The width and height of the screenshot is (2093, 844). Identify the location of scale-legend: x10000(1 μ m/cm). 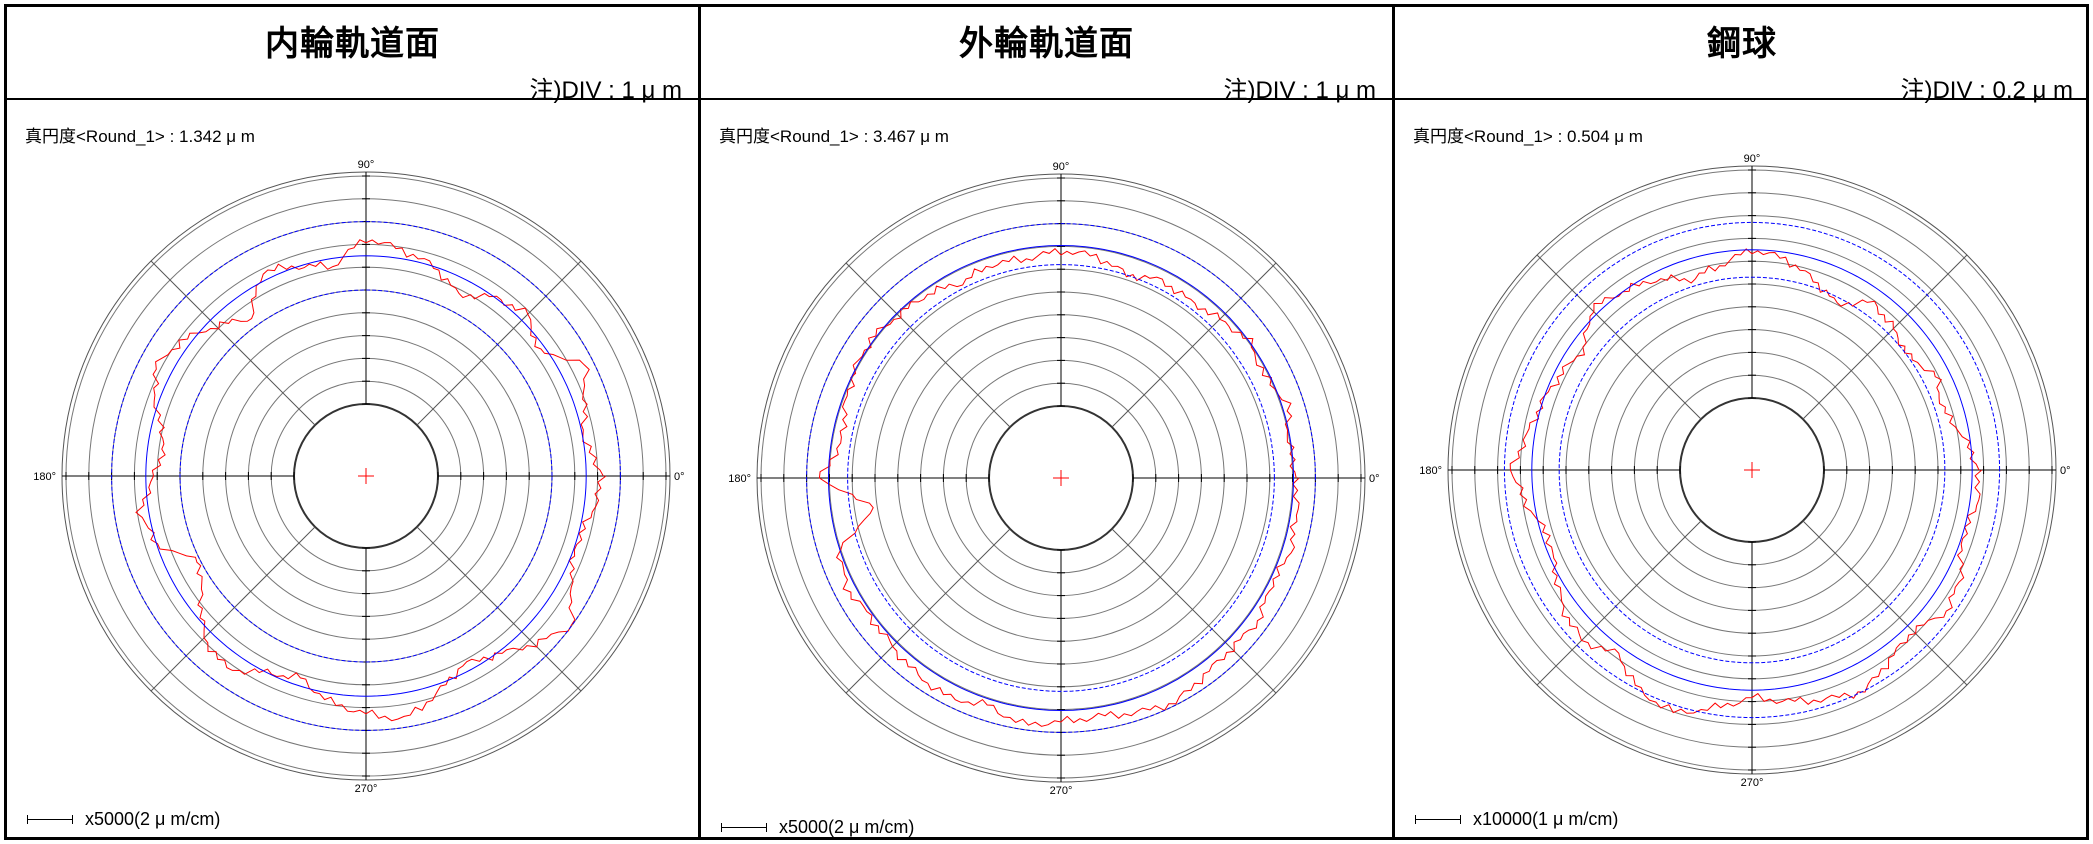
(1516, 819).